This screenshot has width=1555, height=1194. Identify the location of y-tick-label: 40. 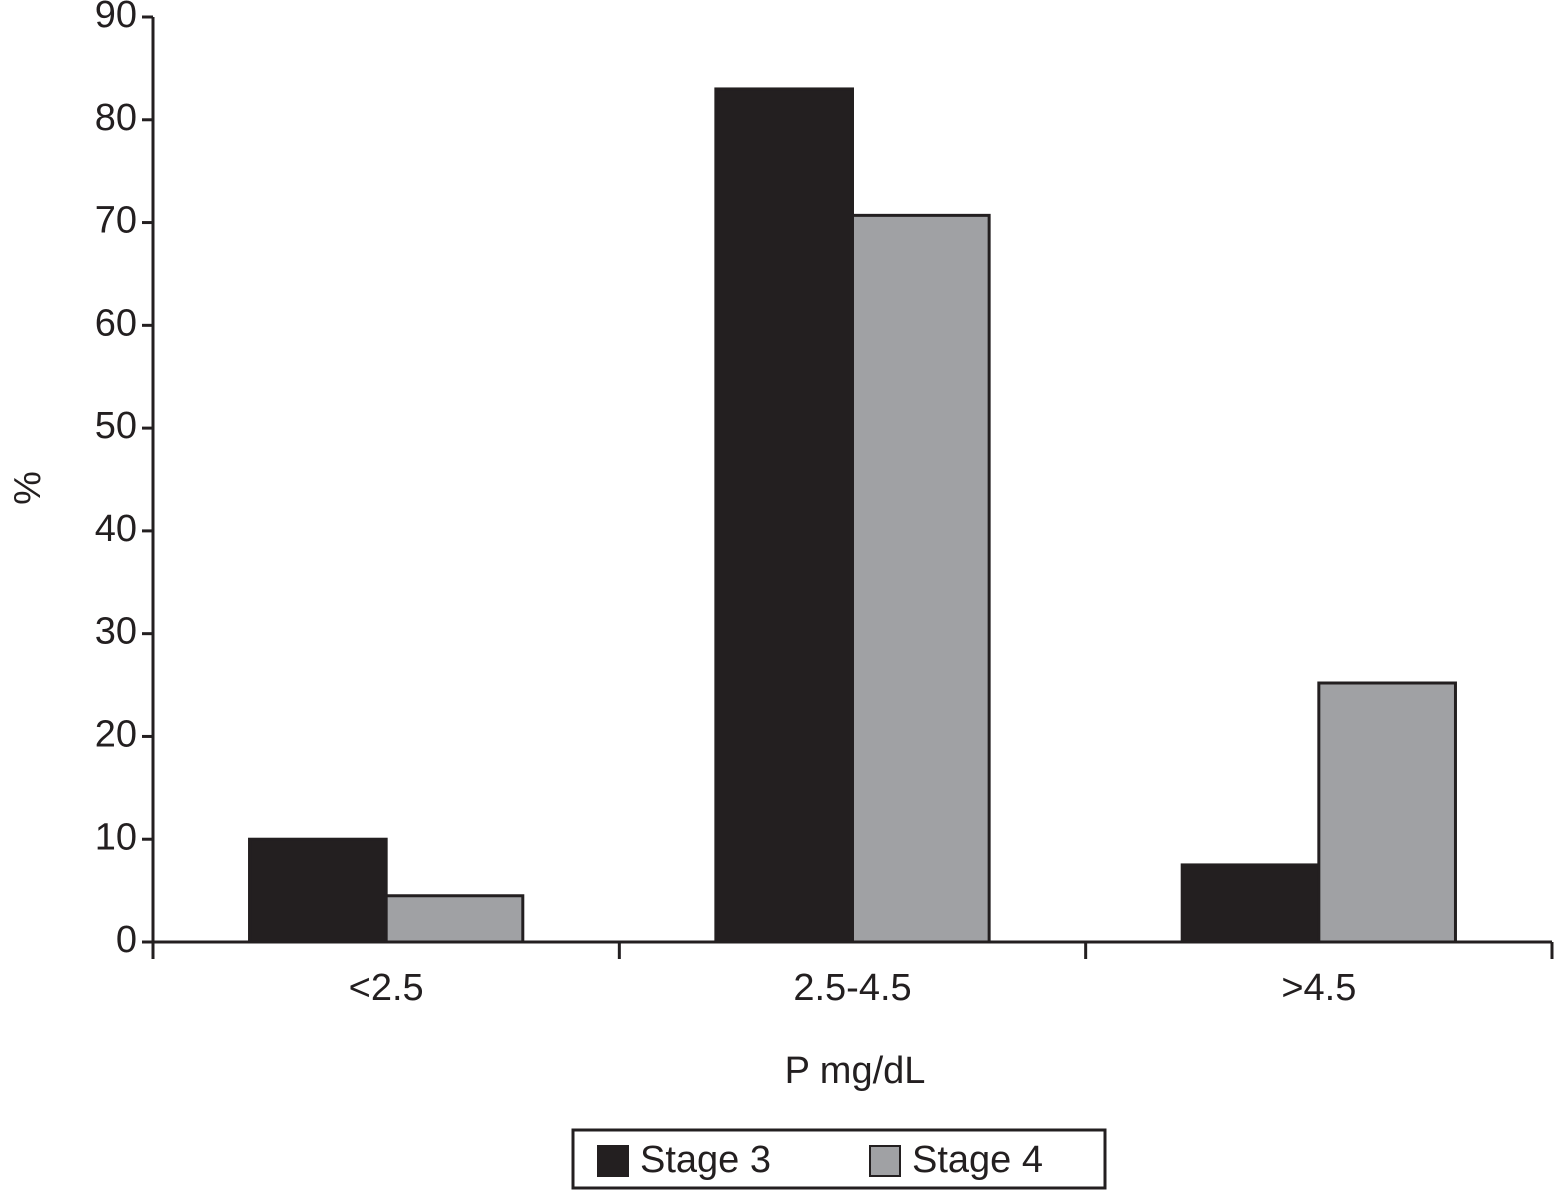
(116, 529).